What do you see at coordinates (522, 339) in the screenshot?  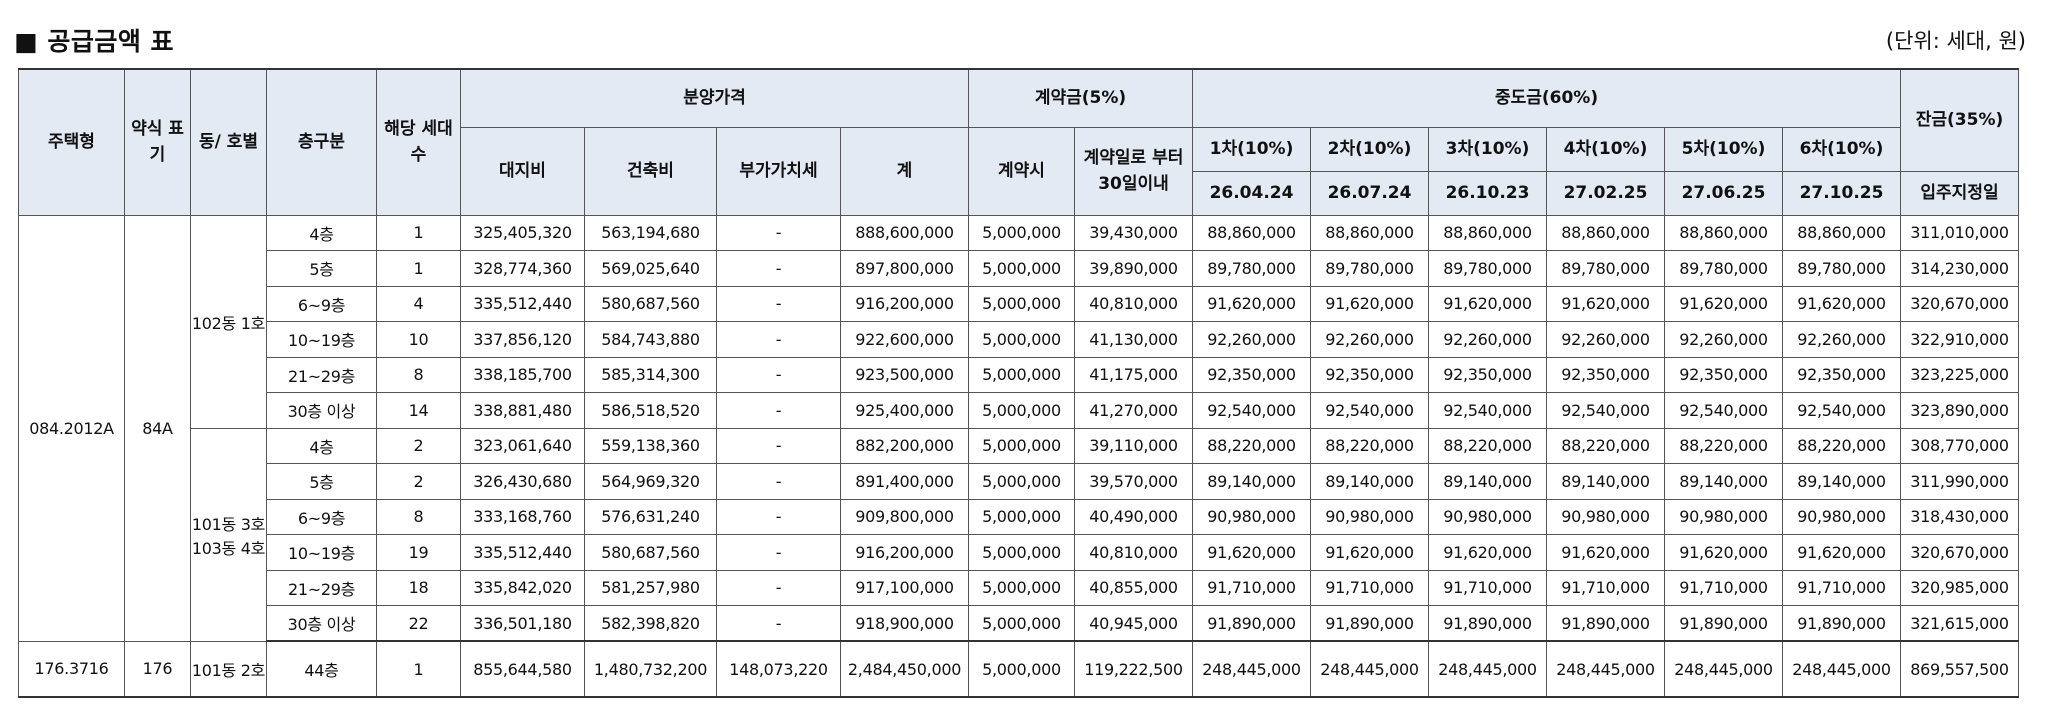 I see `land-price-cell: 337,856,120` at bounding box center [522, 339].